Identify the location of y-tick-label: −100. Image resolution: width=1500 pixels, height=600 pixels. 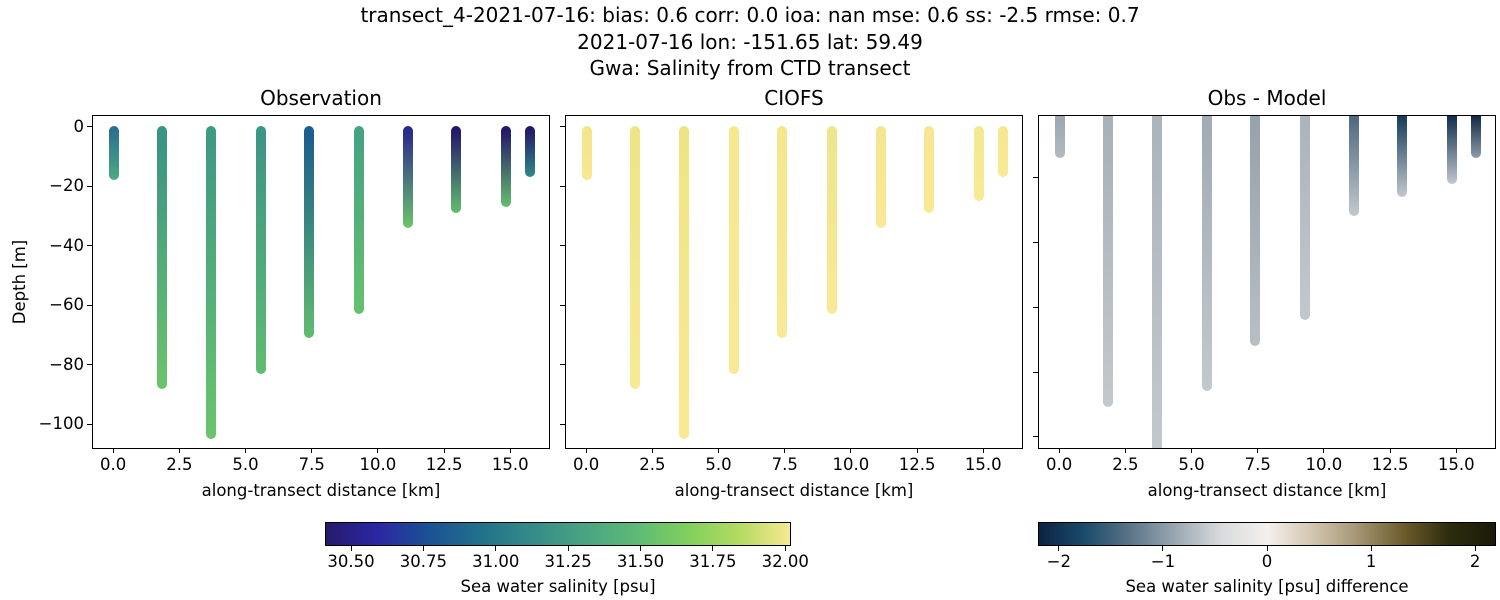
(61, 424).